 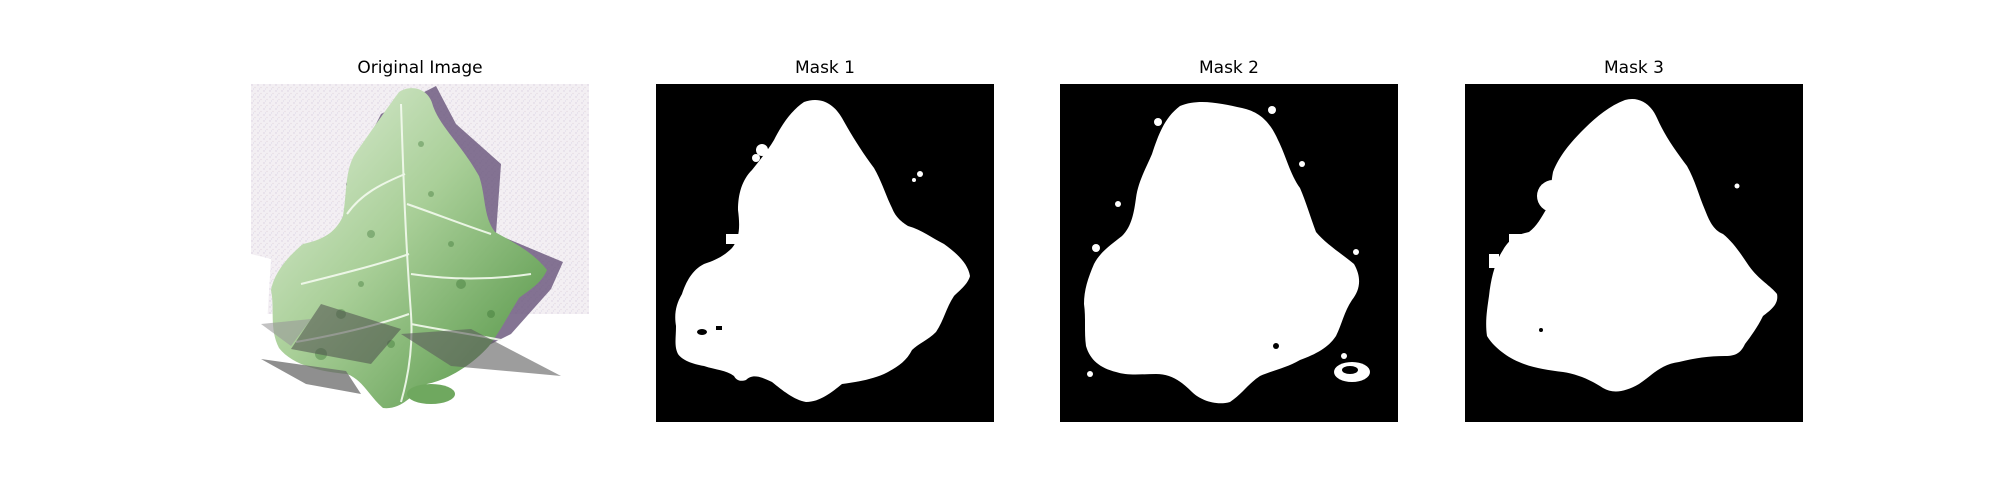 What do you see at coordinates (420, 68) in the screenshot?
I see `panel-title: Original Image` at bounding box center [420, 68].